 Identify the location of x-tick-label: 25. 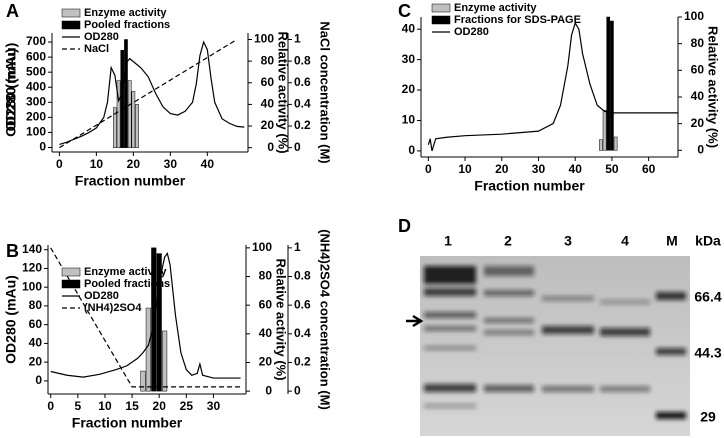
(187, 406).